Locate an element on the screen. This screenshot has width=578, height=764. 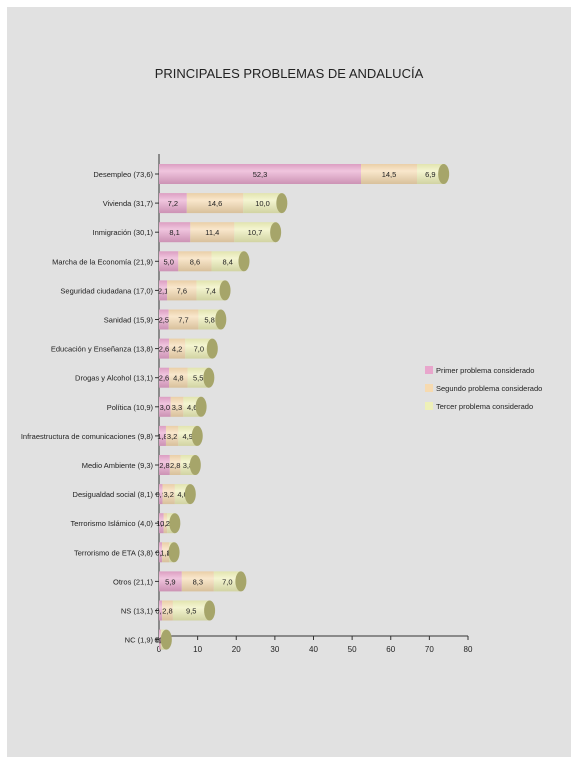
bar-row: 5,0 8,6 8,4 is located at coordinates (204, 261).